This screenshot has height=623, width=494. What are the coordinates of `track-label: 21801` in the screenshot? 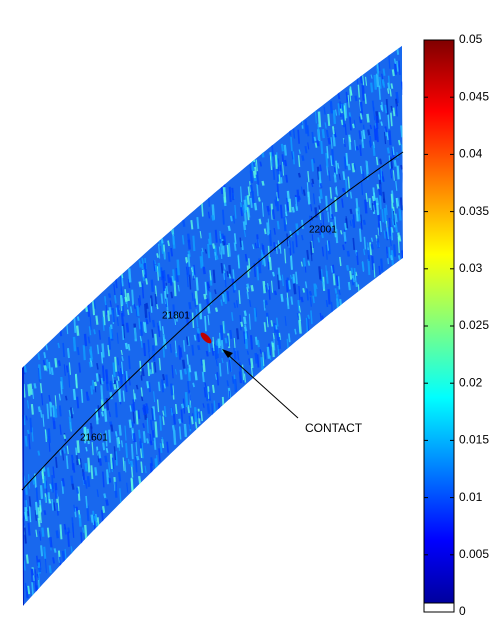 It's located at (176, 316).